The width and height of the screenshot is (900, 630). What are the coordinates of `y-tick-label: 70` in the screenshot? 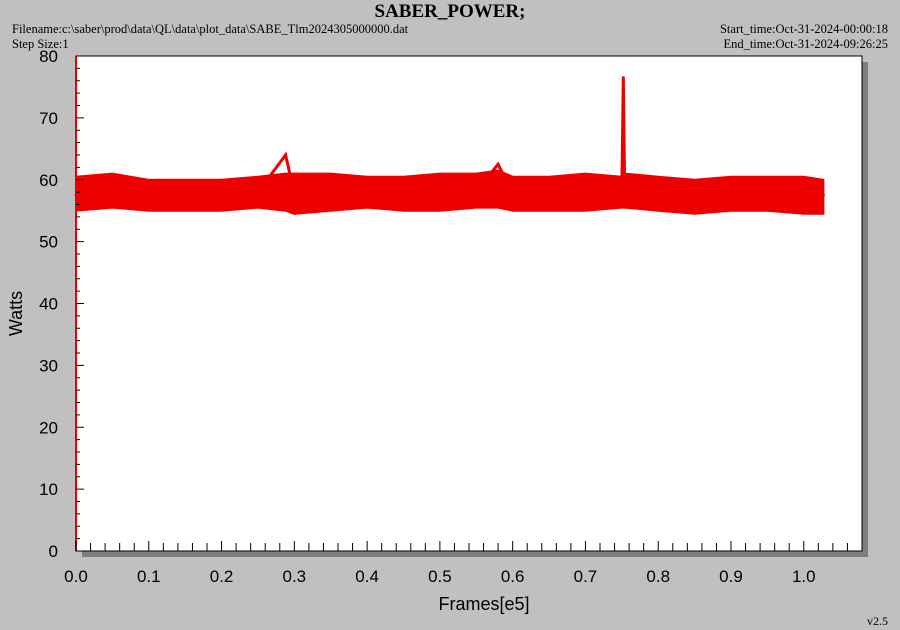 It's located at (48, 118).